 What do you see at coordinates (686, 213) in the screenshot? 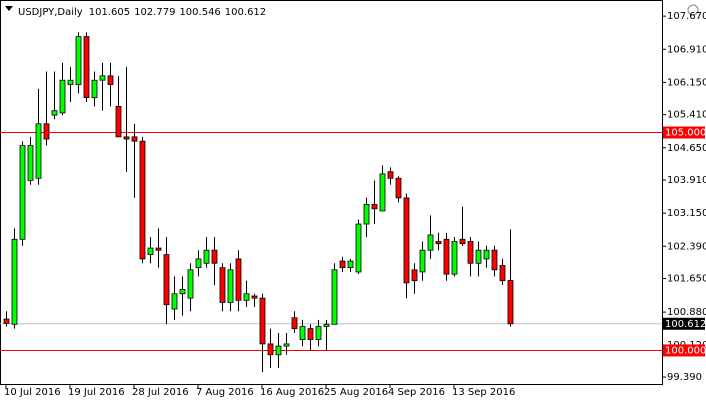
I see `y-tick-label: 103.150` at bounding box center [686, 213].